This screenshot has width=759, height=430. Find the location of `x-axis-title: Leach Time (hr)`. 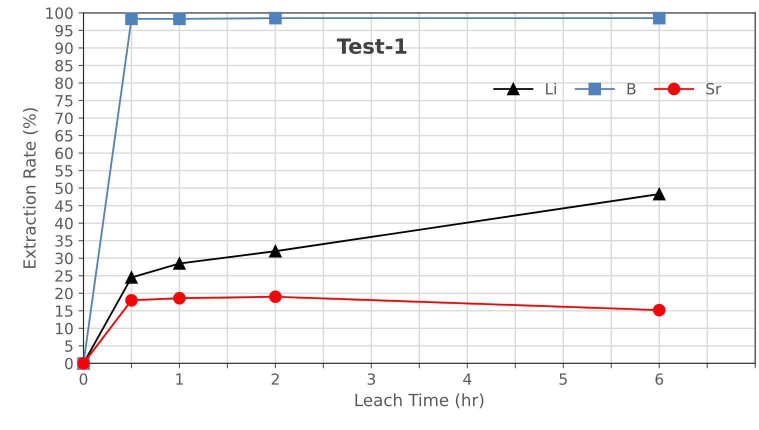

x-axis-title: Leach Time (hr) is located at coordinates (419, 400).